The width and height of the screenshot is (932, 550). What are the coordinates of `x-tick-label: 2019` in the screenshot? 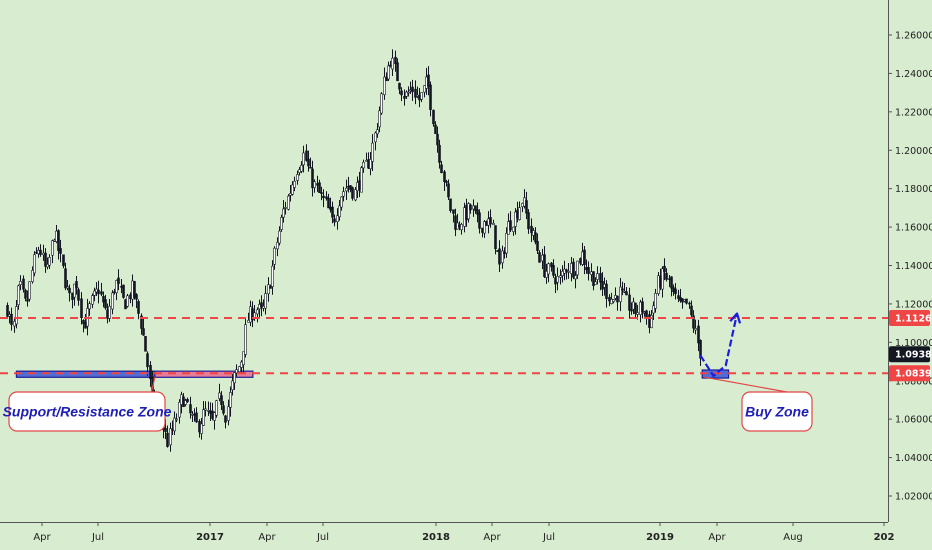 It's located at (660, 537).